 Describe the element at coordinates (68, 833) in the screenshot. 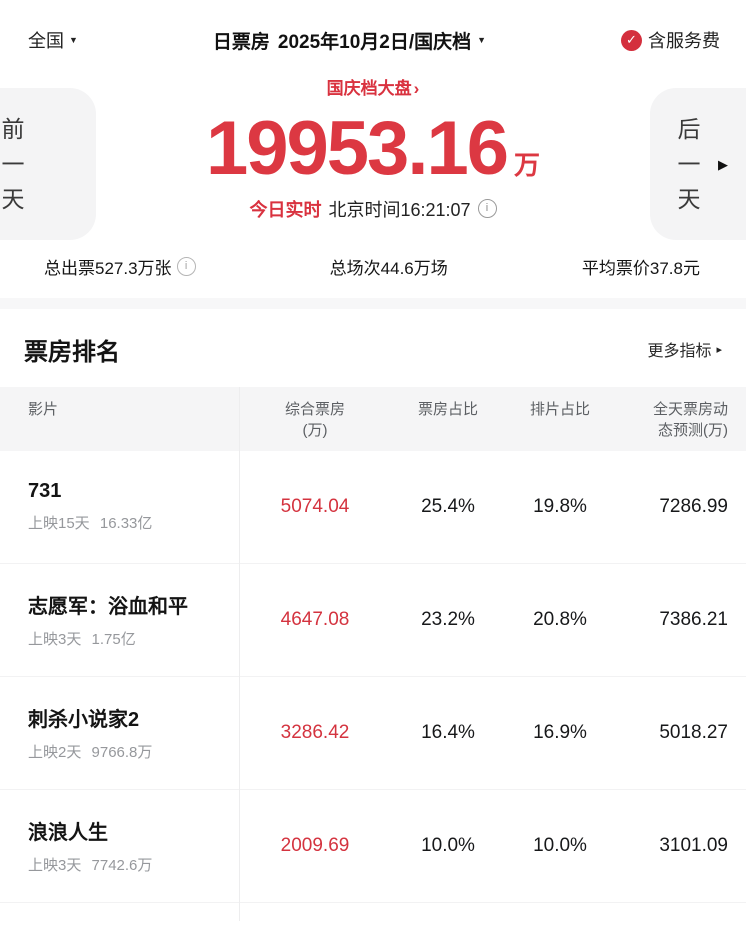

I see `movie-title: 浪浪人生` at that location.